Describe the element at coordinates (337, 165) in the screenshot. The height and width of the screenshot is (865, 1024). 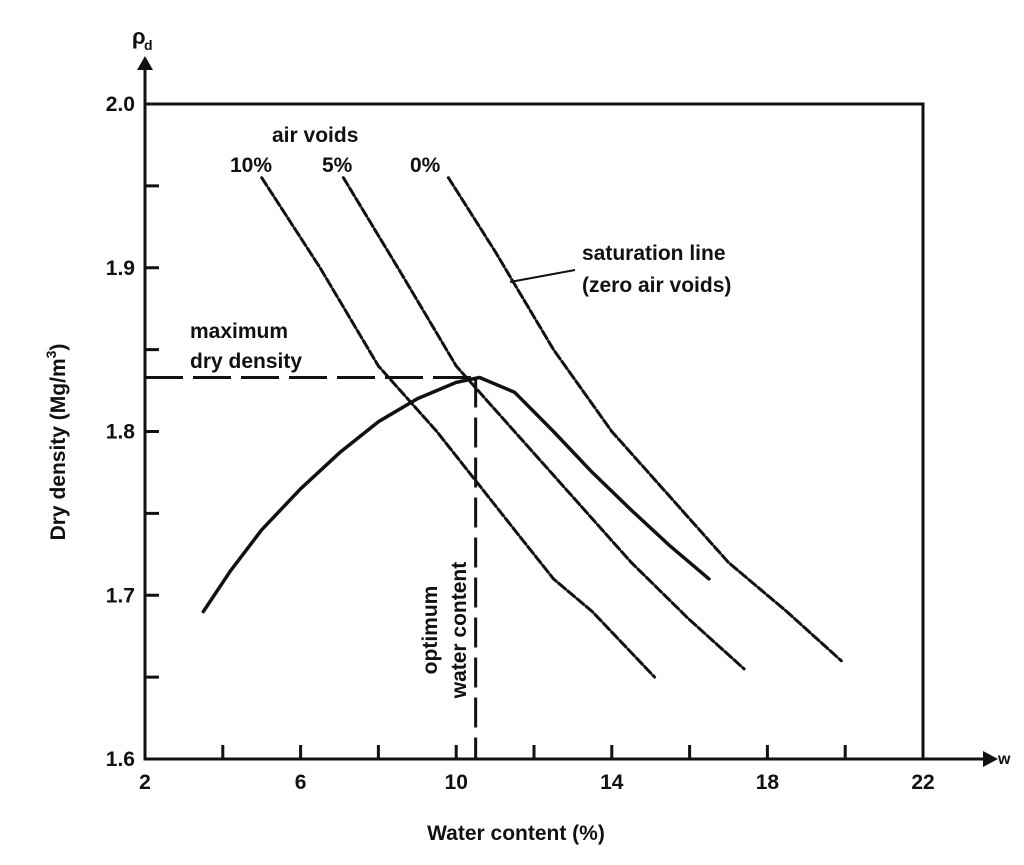
I see `air-voids-5-label: 5%` at that location.